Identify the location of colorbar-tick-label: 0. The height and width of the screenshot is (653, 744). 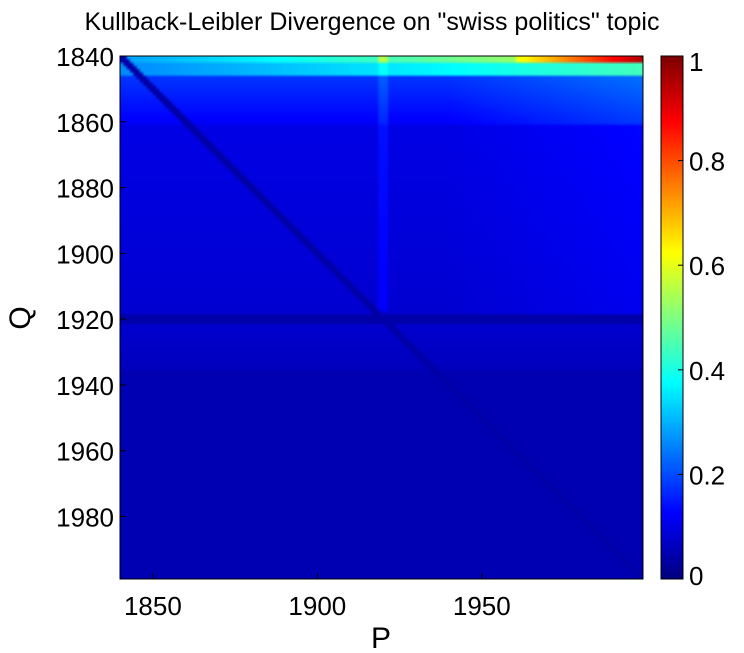
(696, 576).